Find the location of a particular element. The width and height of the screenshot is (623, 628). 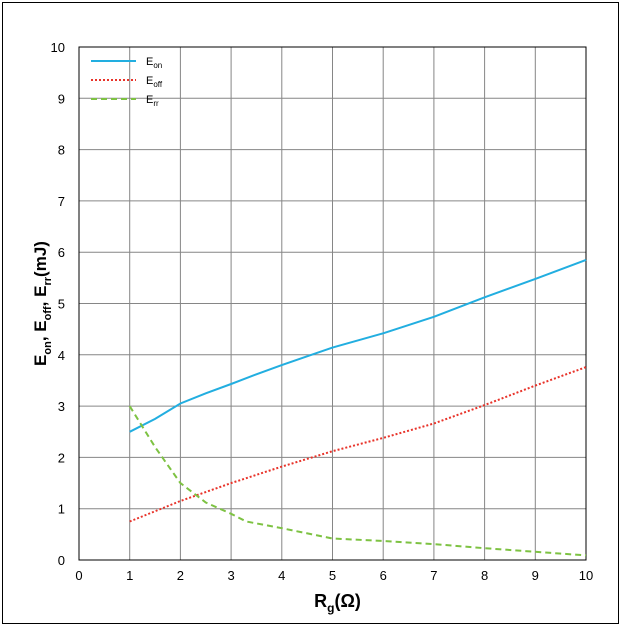

y-tick-label: 9 is located at coordinates (61, 98).